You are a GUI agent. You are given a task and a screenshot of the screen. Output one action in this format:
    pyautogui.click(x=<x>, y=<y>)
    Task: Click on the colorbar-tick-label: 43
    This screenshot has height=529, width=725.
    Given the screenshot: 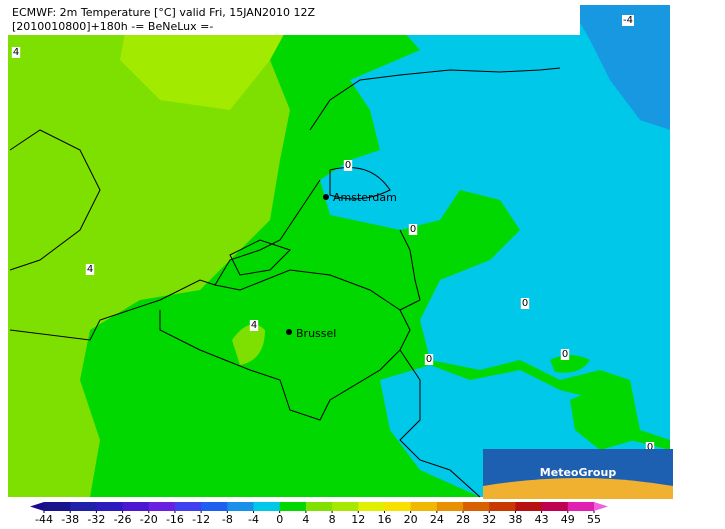 What is the action you would take?
    pyautogui.click(x=542, y=519)
    